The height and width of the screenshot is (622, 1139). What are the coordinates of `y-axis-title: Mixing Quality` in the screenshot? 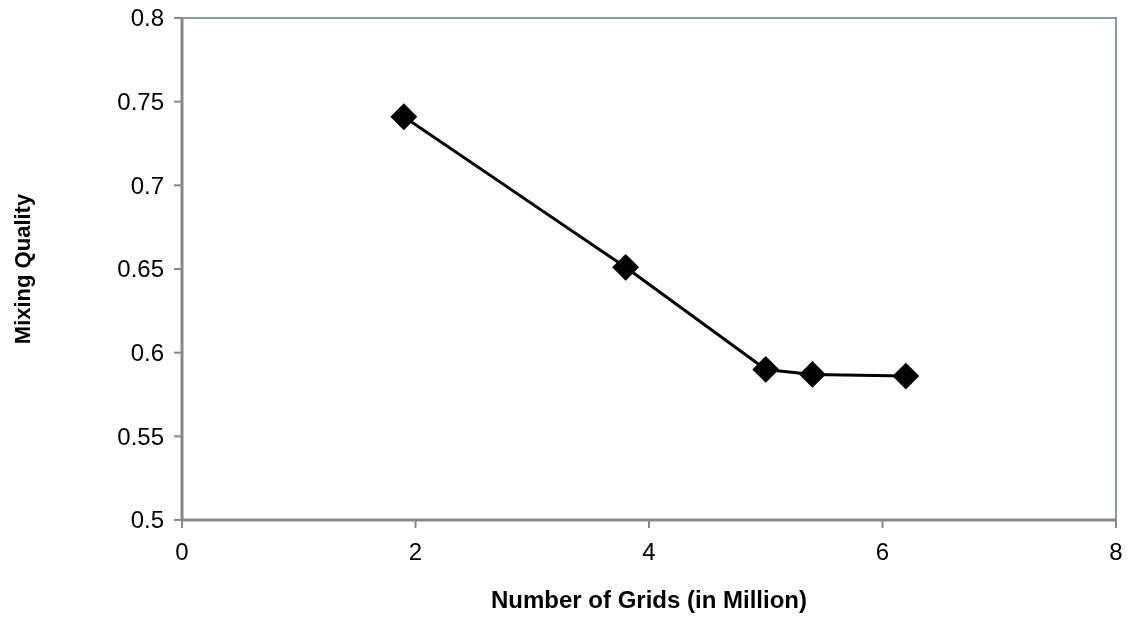 It's located at (22, 269).